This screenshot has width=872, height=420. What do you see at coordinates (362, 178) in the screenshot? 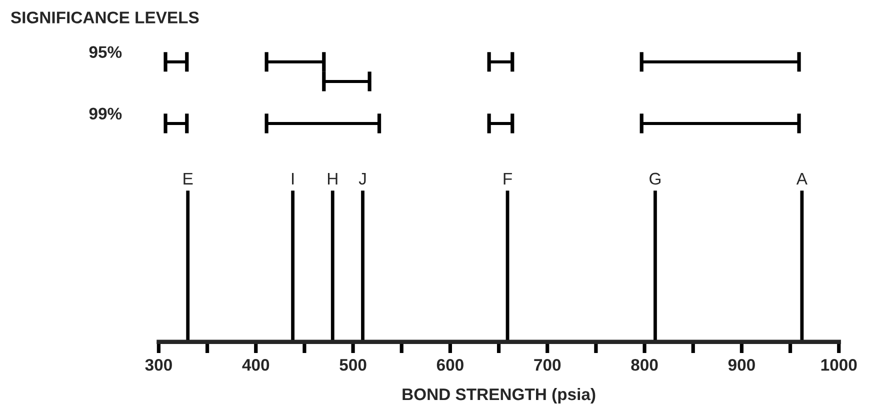
I see `annotation: J` at bounding box center [362, 178].